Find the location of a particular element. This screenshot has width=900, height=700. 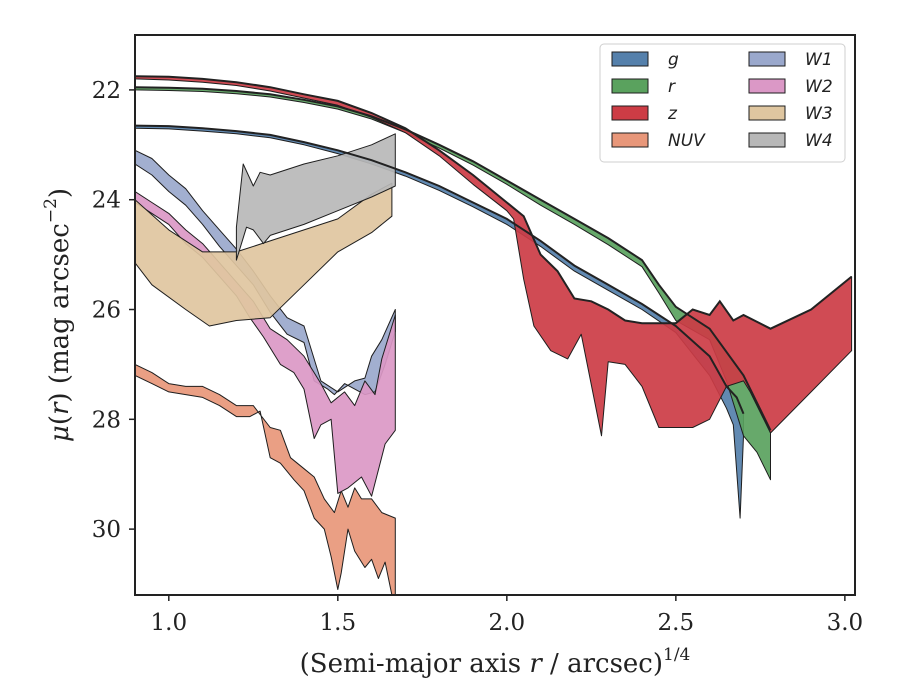

legend-swatch-r is located at coordinates (630, 86).